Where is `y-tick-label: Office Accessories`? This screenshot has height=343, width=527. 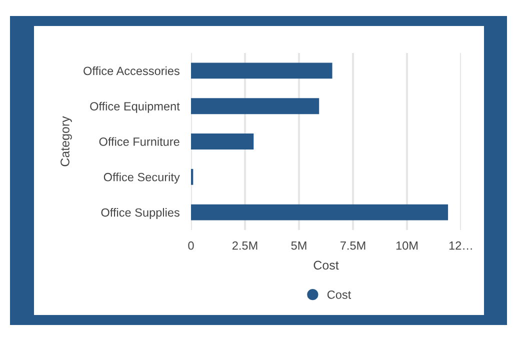
y-tick-label: Office Accessories is located at coordinates (132, 71).